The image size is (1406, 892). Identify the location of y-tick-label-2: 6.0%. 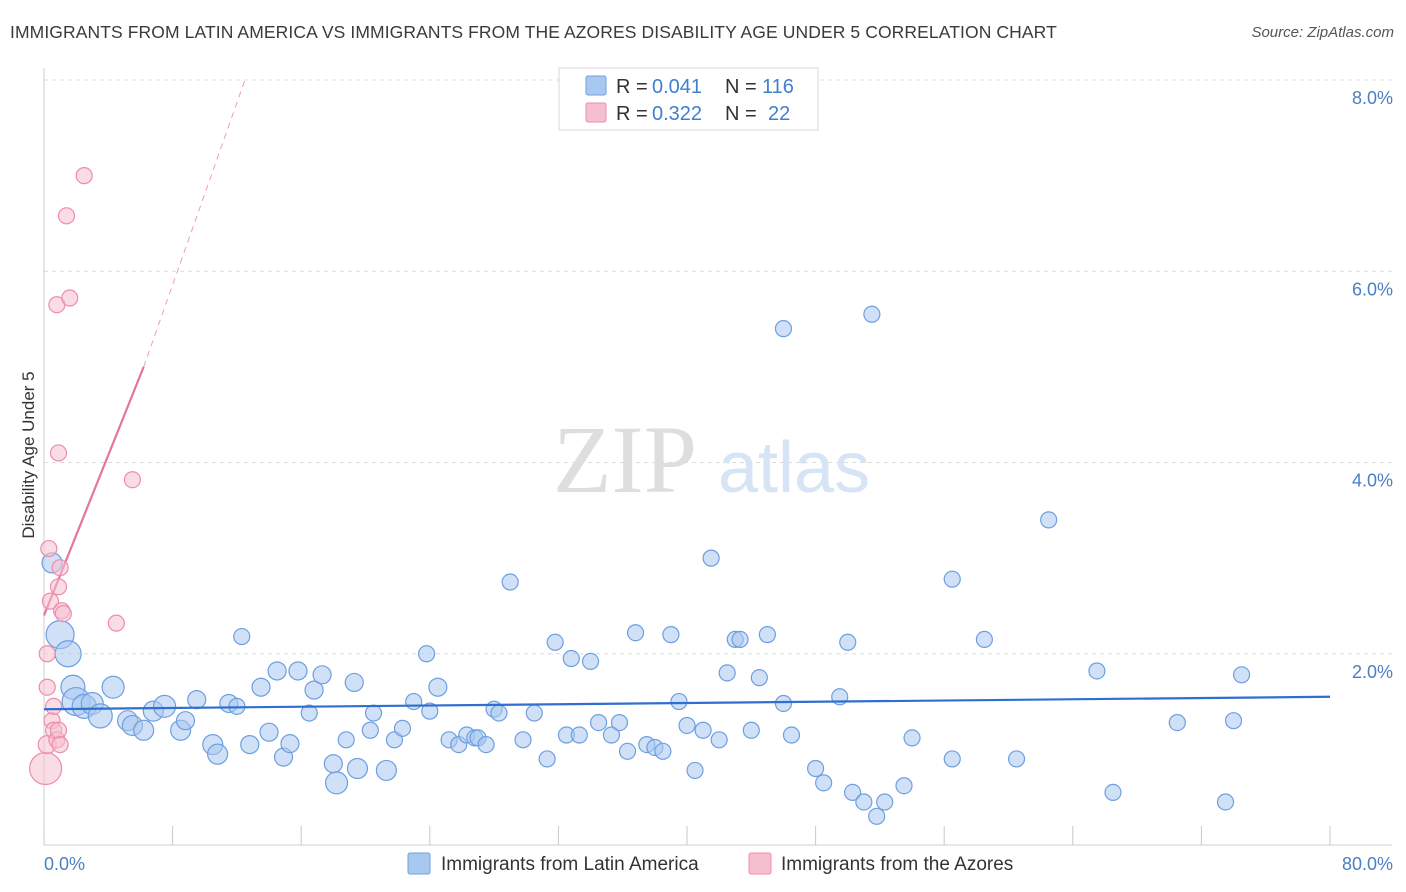
(1372, 289).